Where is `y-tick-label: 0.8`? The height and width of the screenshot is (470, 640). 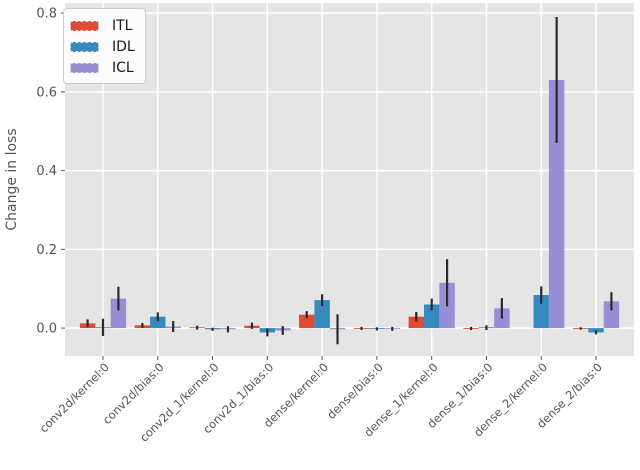 y-tick-label: 0.8 is located at coordinates (46, 14).